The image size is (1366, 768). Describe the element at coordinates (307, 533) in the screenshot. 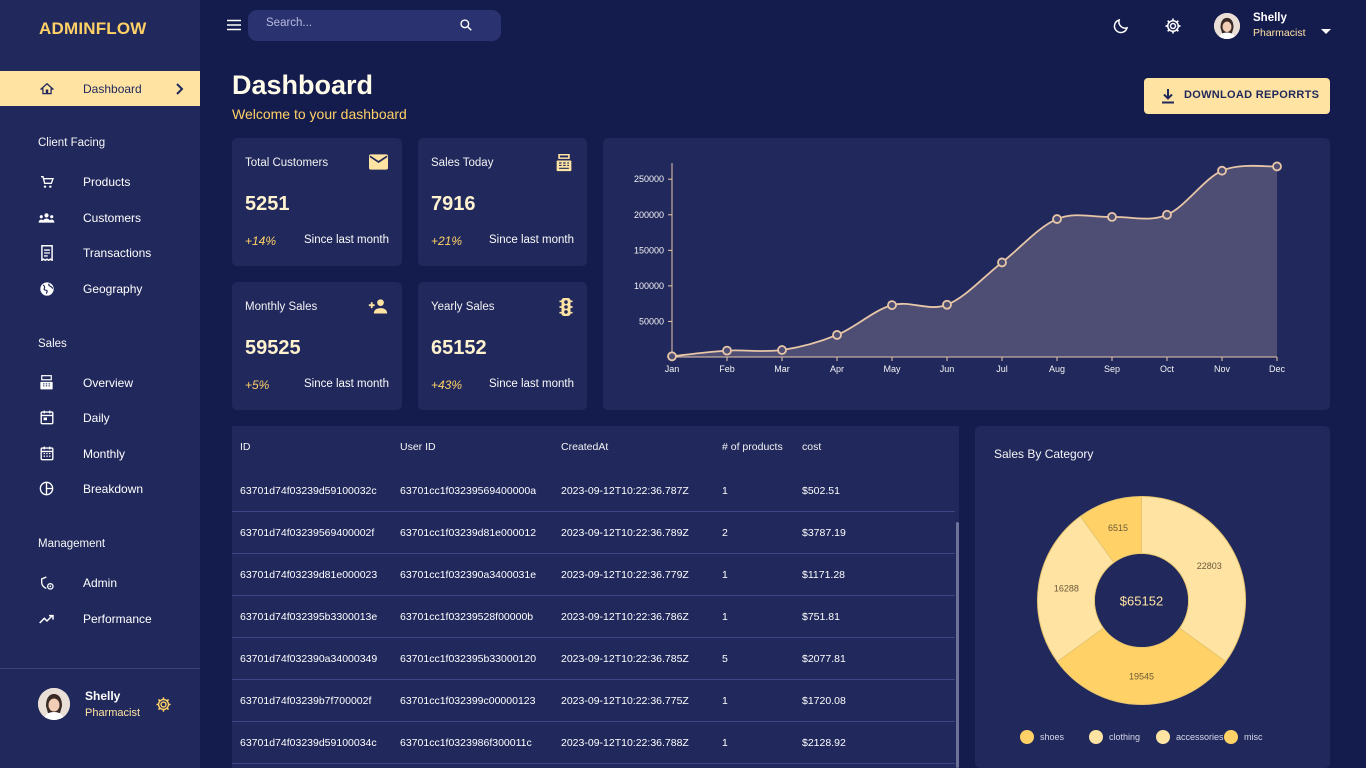

I see `cell-id: 63701d74f03239569400002f` at that location.